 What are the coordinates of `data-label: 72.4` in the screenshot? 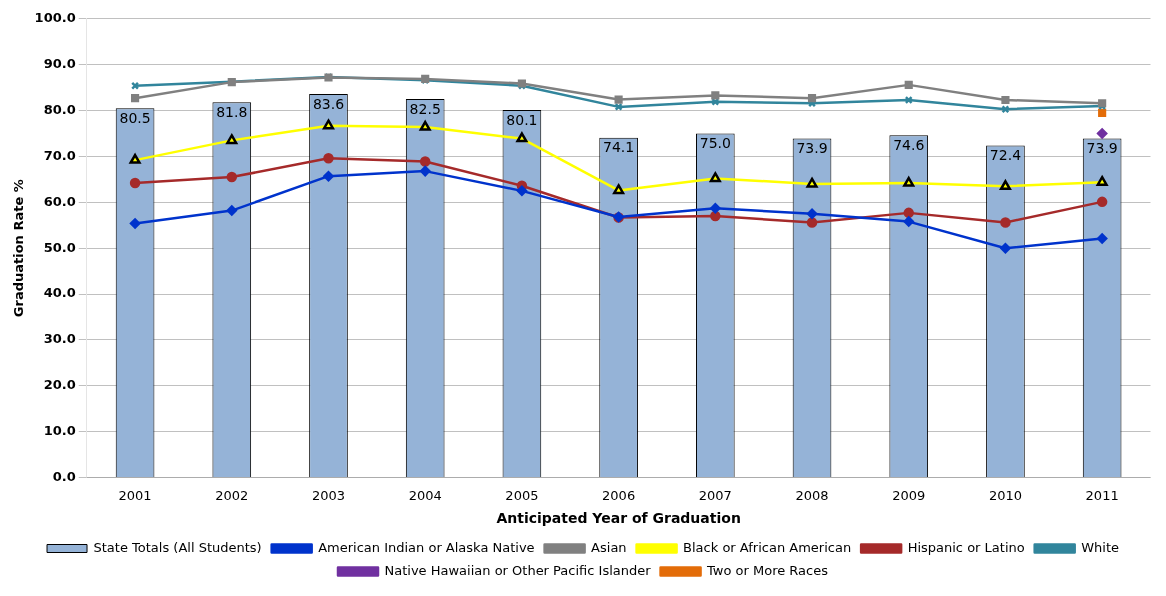 It's located at (1005, 155).